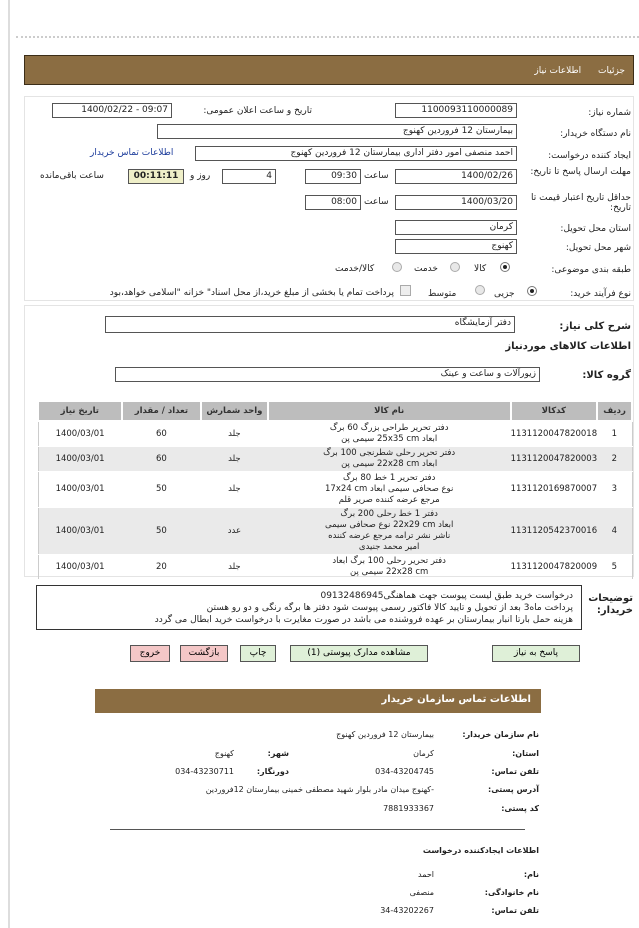 The height and width of the screenshot is (928, 639). What do you see at coordinates (389, 478) in the screenshot?
I see `item-name-line: دفتر تحریر 1 خط 80 برگ` at bounding box center [389, 478].